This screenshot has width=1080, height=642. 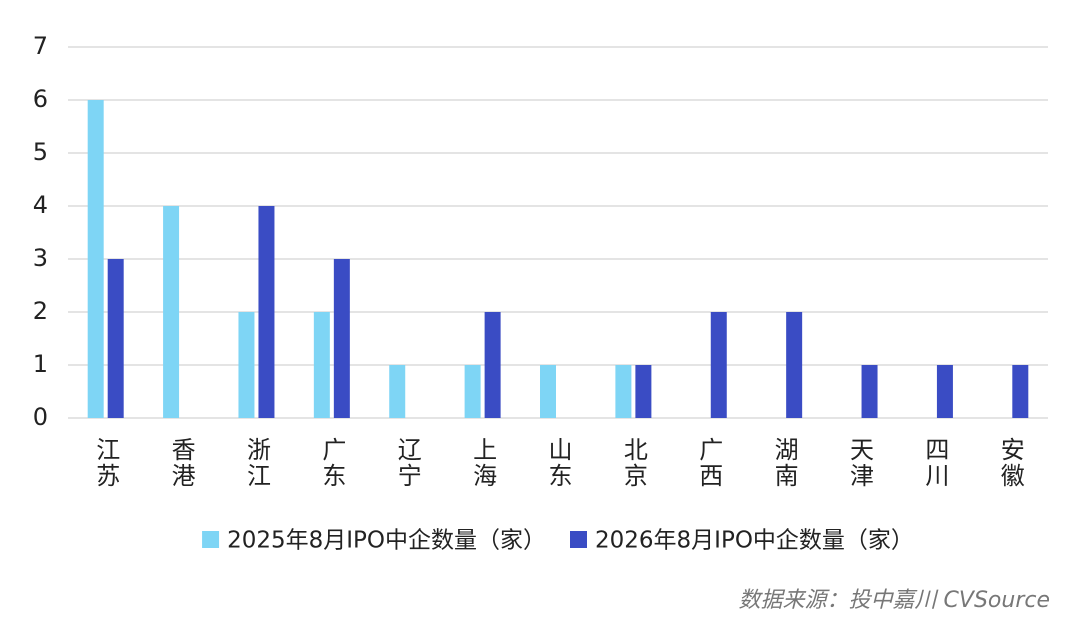 What do you see at coordinates (40, 46) in the screenshot?
I see `y-tick-label: 7` at bounding box center [40, 46].